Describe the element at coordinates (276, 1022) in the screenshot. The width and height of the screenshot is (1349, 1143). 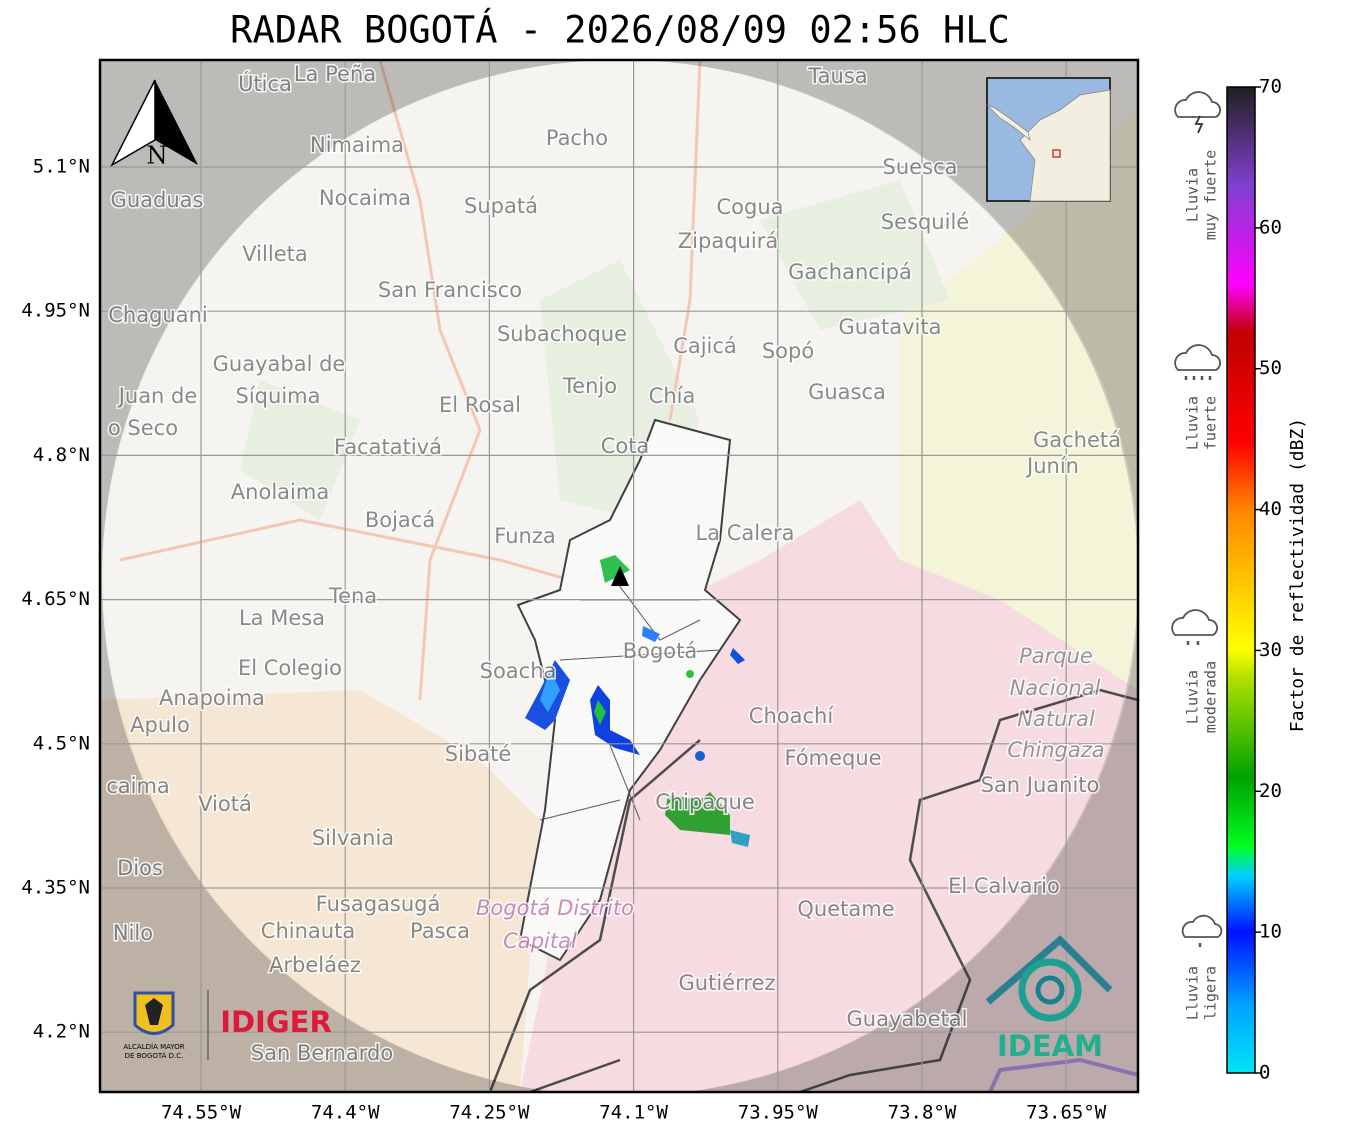
I see `idiger-logo: IDIGER` at that location.